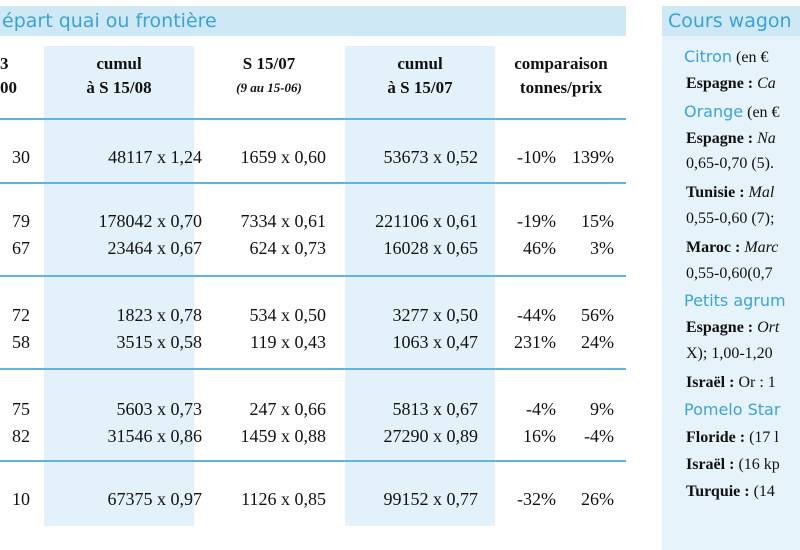 The height and width of the screenshot is (550, 800). Describe the element at coordinates (597, 221) in the screenshot. I see `cell-comparison-prix: 15%` at that location.